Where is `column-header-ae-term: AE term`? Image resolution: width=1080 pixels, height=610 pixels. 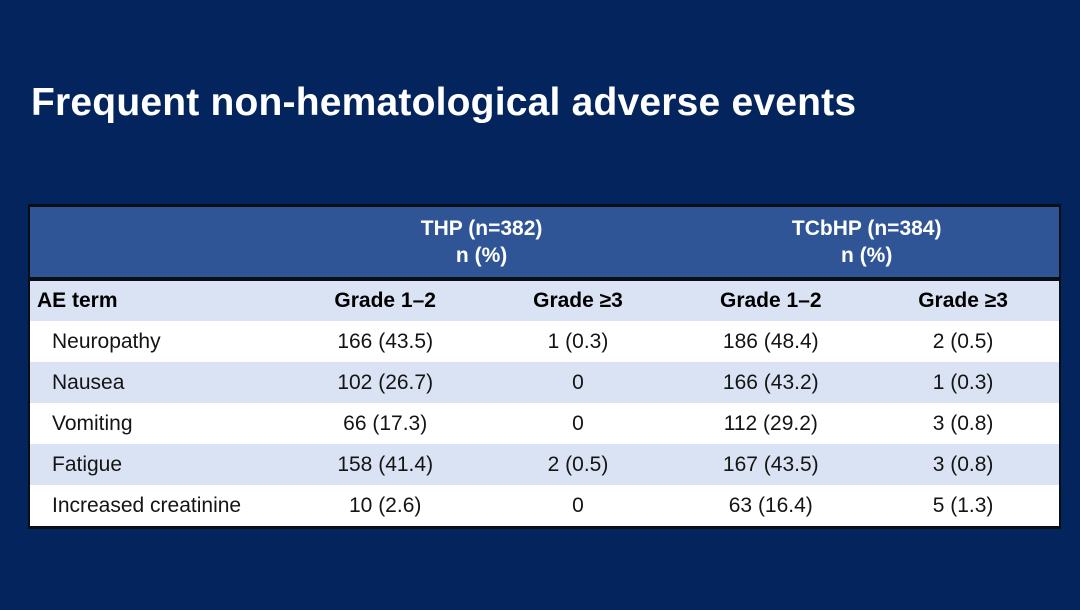
column-header-ae-term: AE term is located at coordinates (159, 300).